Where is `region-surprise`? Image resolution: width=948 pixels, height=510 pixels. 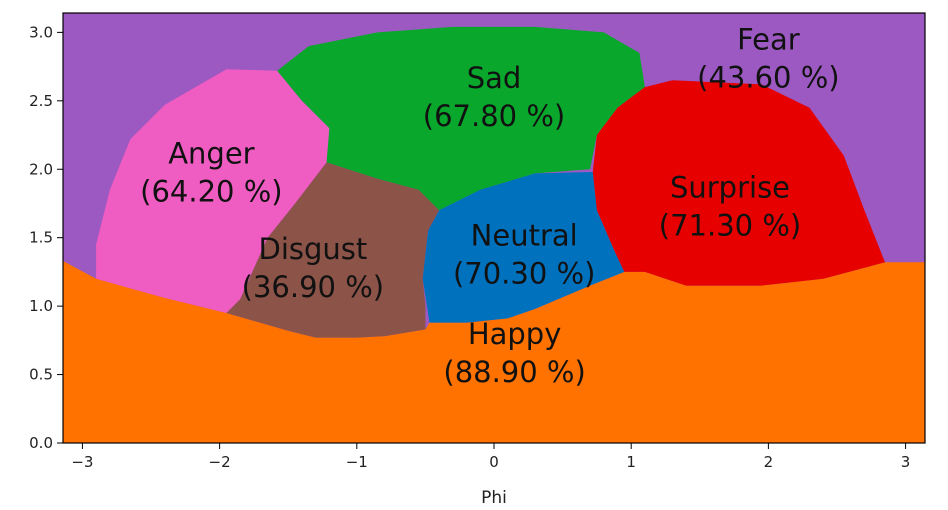
region-surprise is located at coordinates (738, 183).